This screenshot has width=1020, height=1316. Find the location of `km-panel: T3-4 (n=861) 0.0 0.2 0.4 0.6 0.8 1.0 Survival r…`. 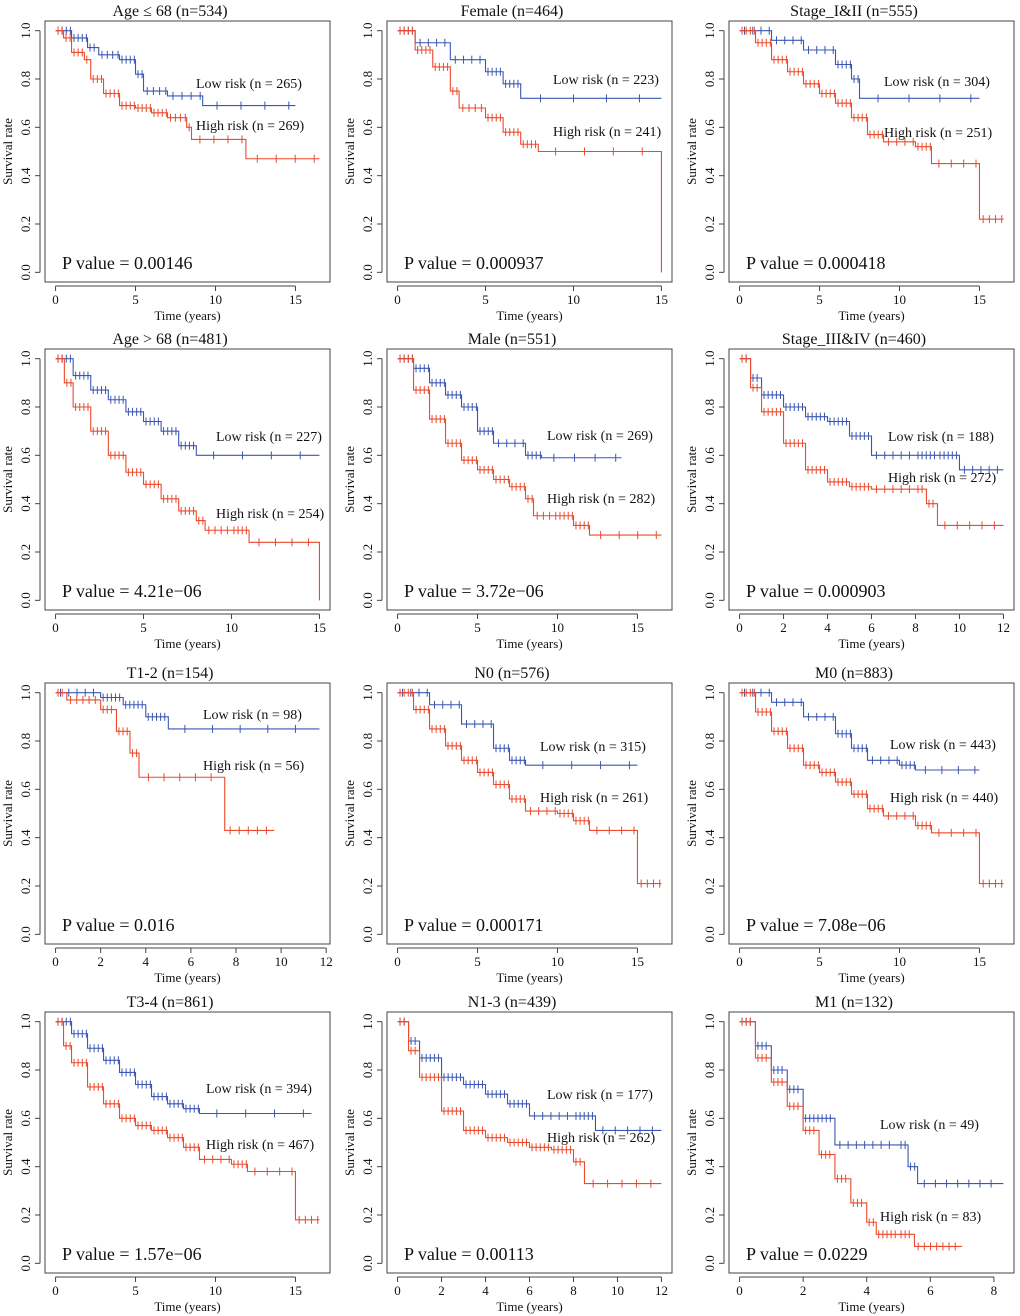

km-panel: T3-4 (n=861) 0.0 0.2 0.4 0.6 0.8 1.0 Survival r… is located at coordinates (165, 1154).